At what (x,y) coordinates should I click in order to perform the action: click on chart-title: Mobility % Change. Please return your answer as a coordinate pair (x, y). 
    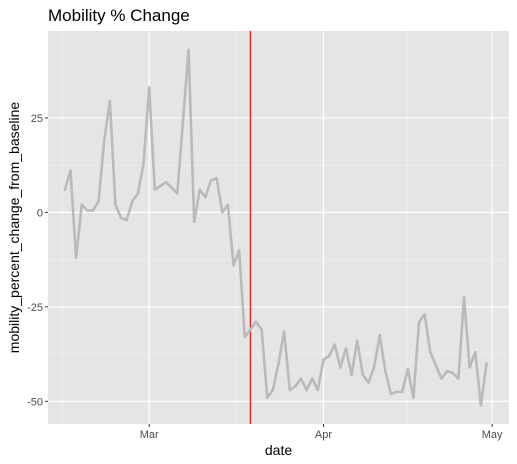
    Looking at the image, I should click on (119, 15).